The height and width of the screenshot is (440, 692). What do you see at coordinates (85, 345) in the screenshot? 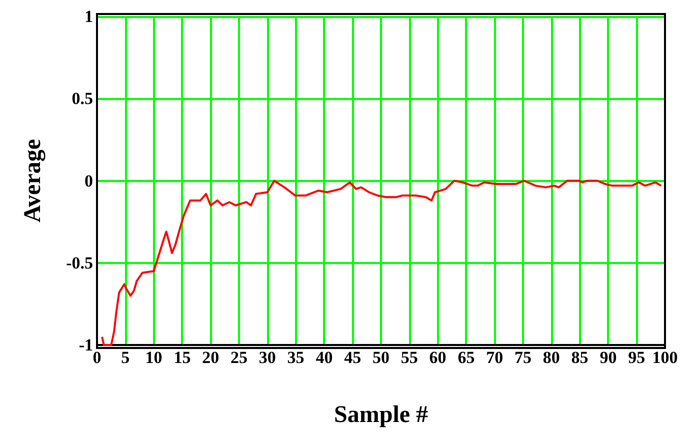
I see `y-tick-label: -1` at bounding box center [85, 345].